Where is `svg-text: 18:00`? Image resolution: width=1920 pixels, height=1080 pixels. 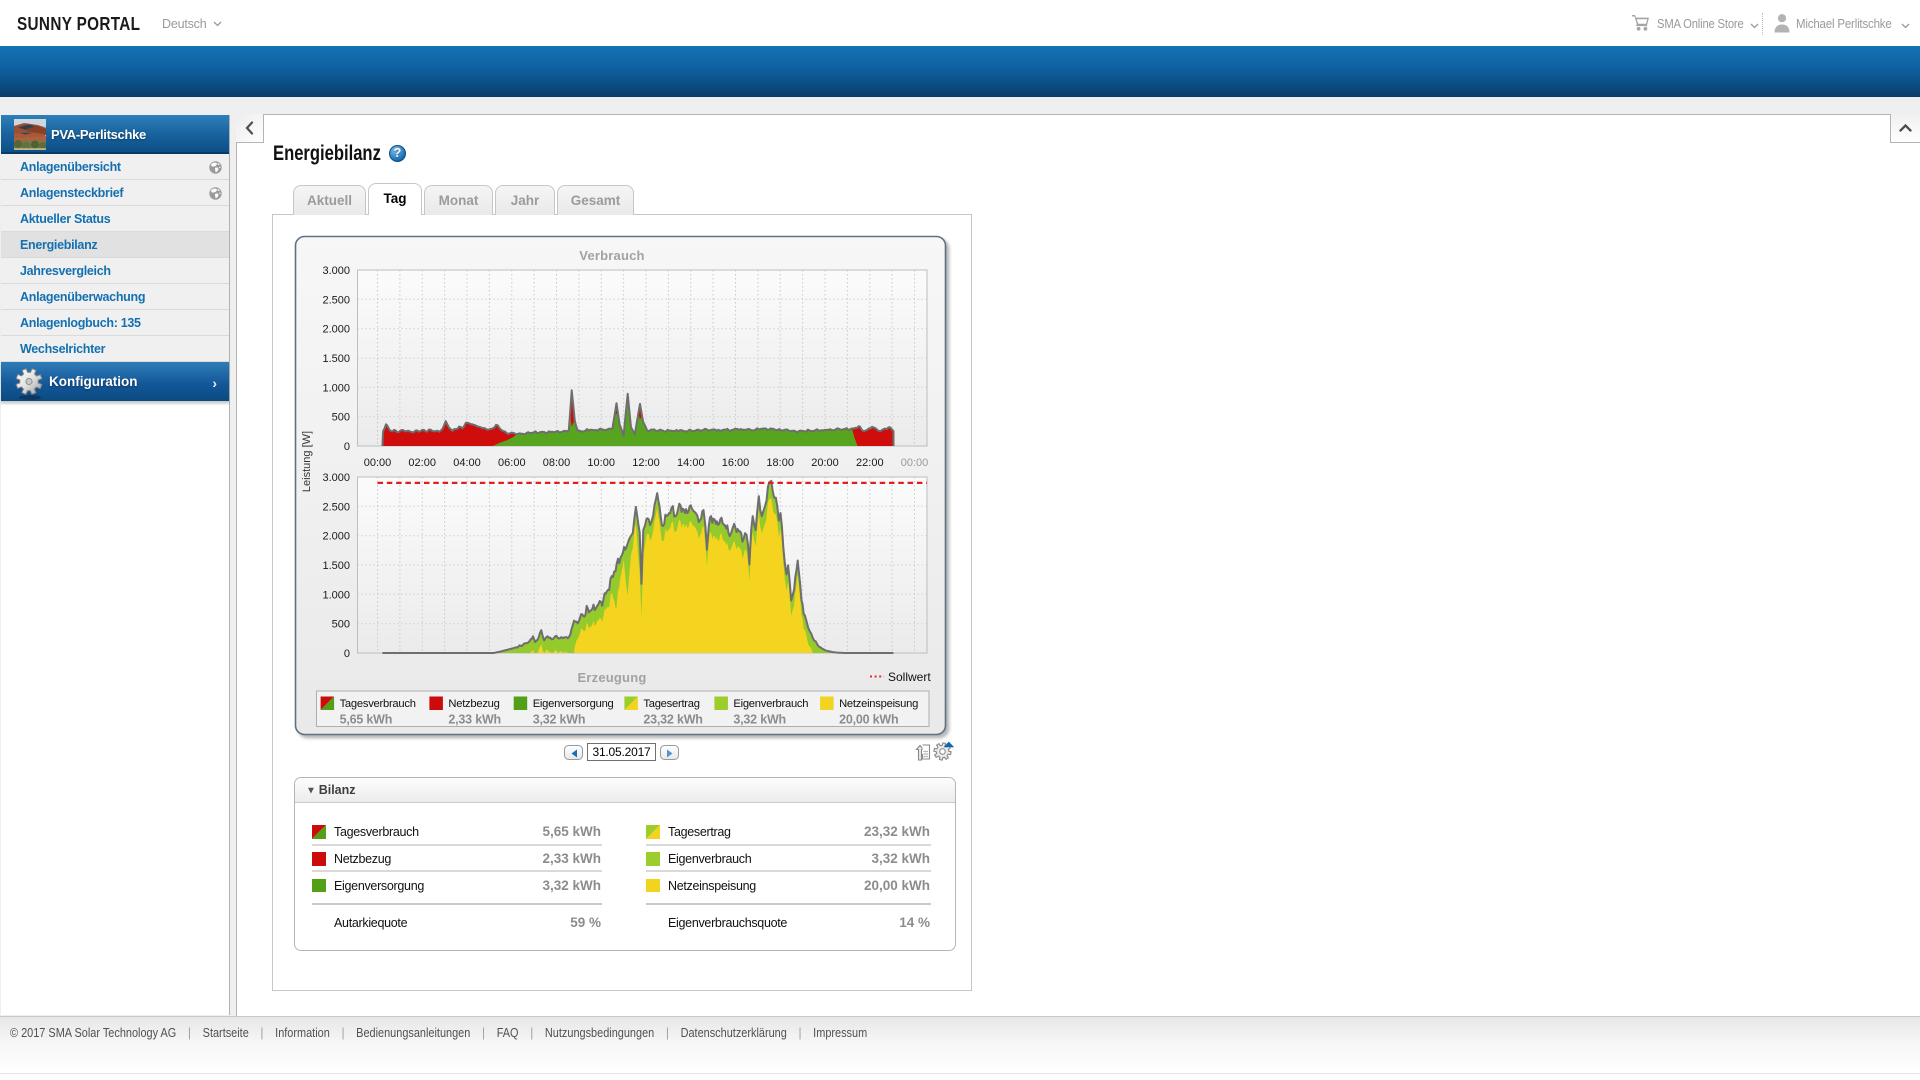 svg-text: 18:00 is located at coordinates (780, 463).